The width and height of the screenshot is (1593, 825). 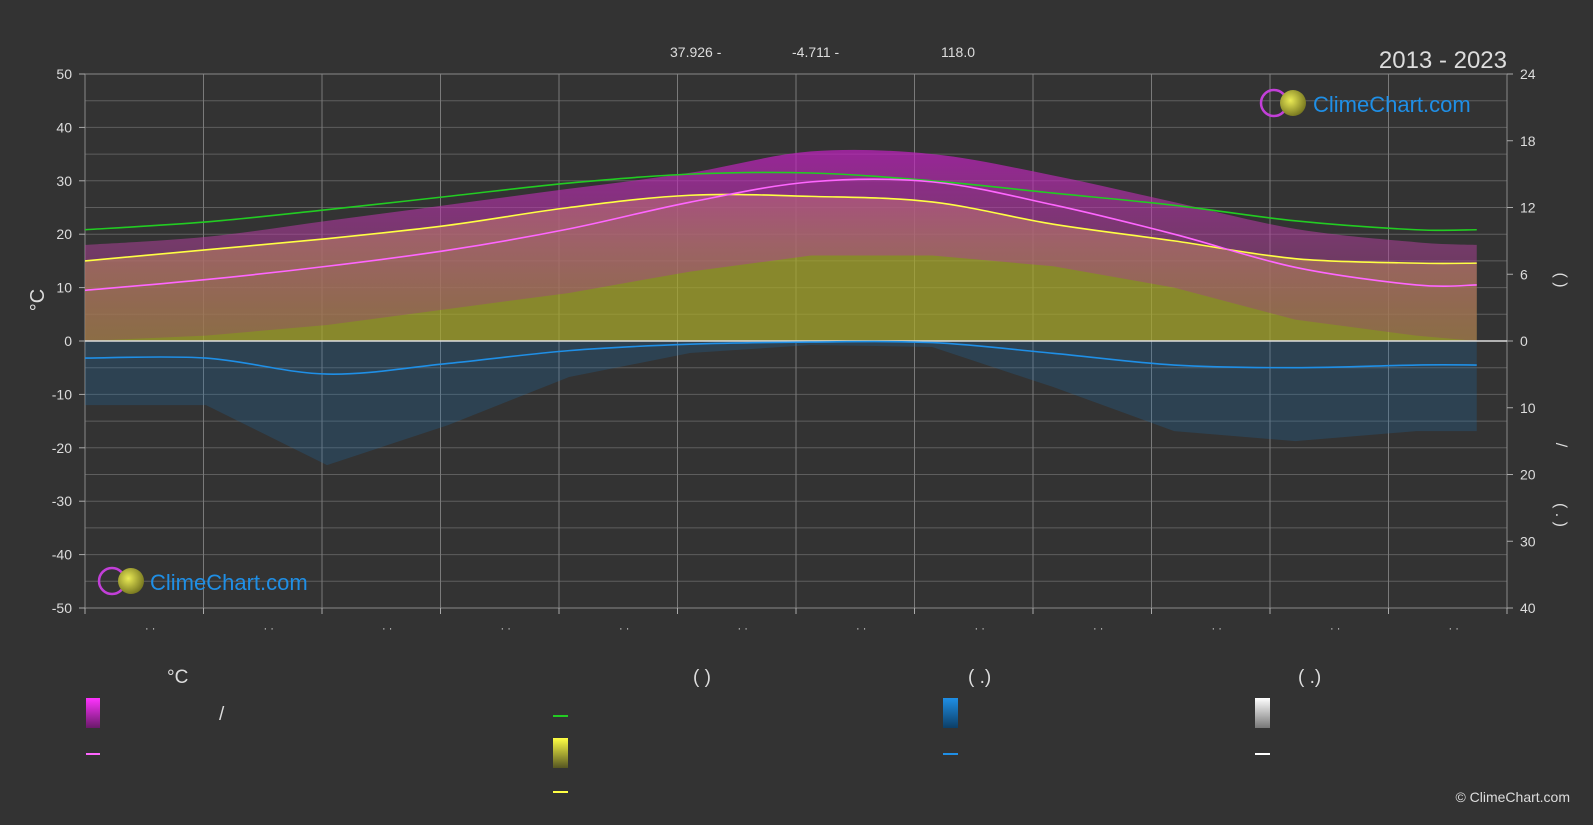 What do you see at coordinates (62, 448) in the screenshot?
I see `left-tick-label: -20` at bounding box center [62, 448].